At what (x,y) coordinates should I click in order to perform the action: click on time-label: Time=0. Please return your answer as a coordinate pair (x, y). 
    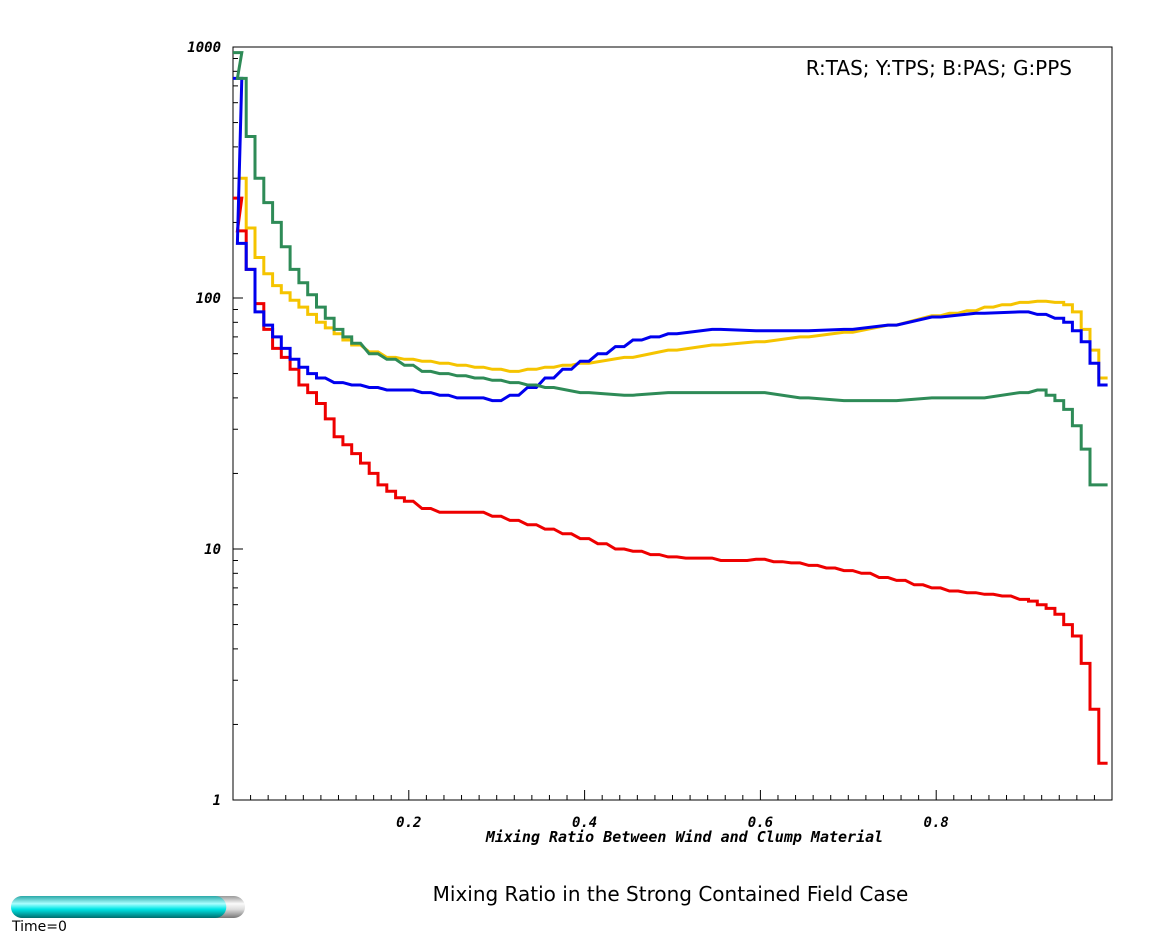
    Looking at the image, I should click on (39, 927).